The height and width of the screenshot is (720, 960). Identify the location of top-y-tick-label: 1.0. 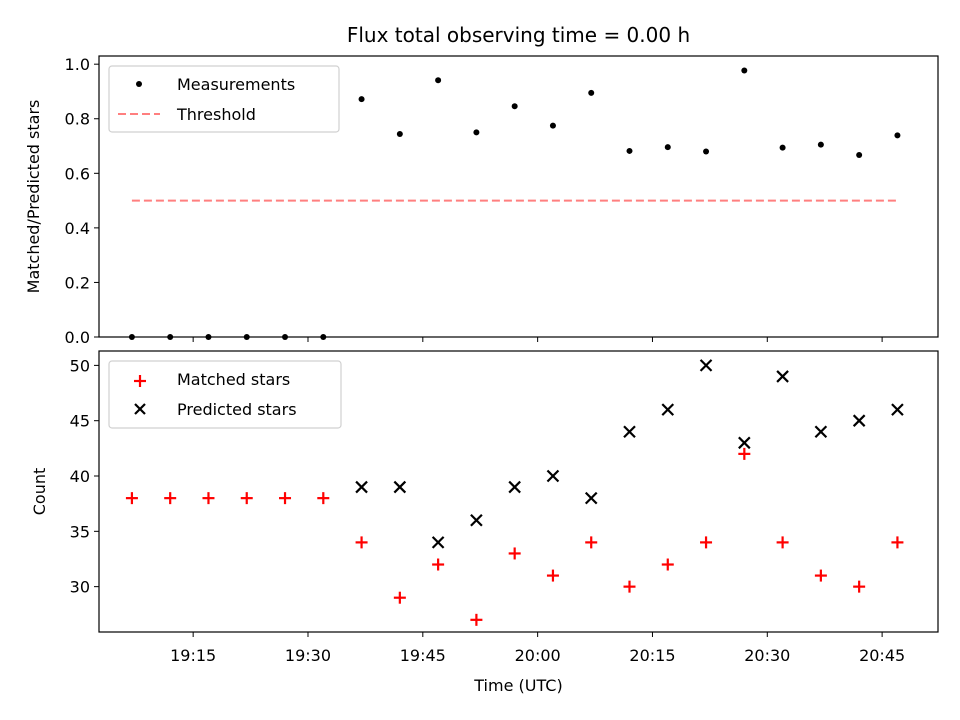
(77, 64).